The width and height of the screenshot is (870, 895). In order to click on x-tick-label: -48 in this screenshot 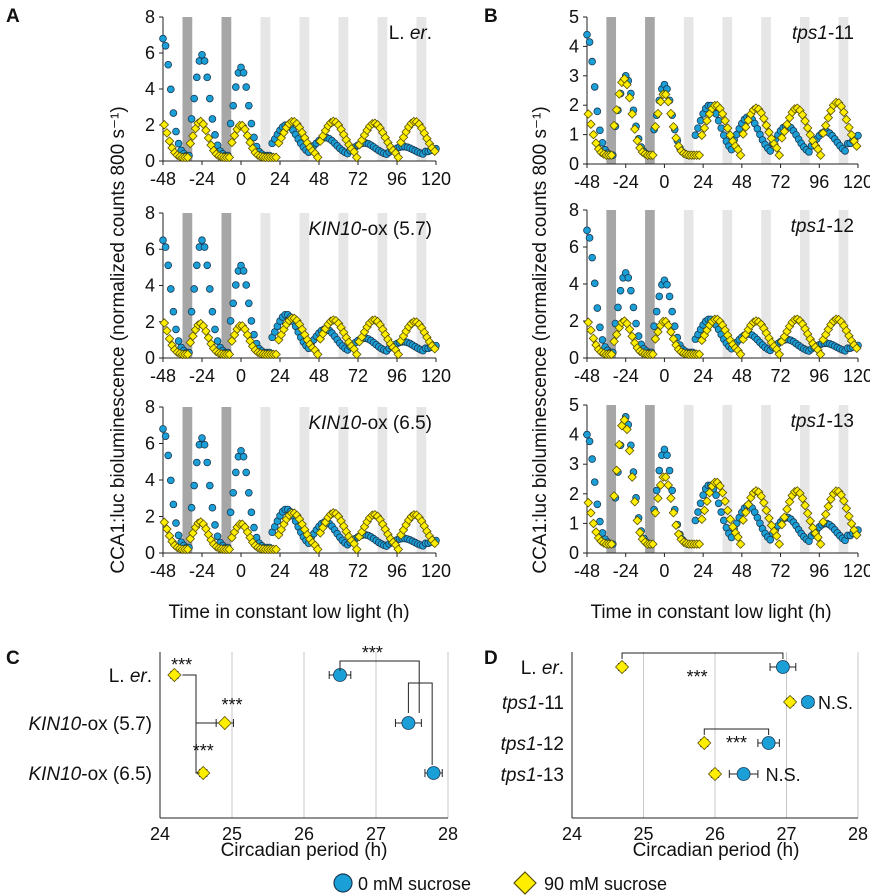, I will do `click(163, 179)`.